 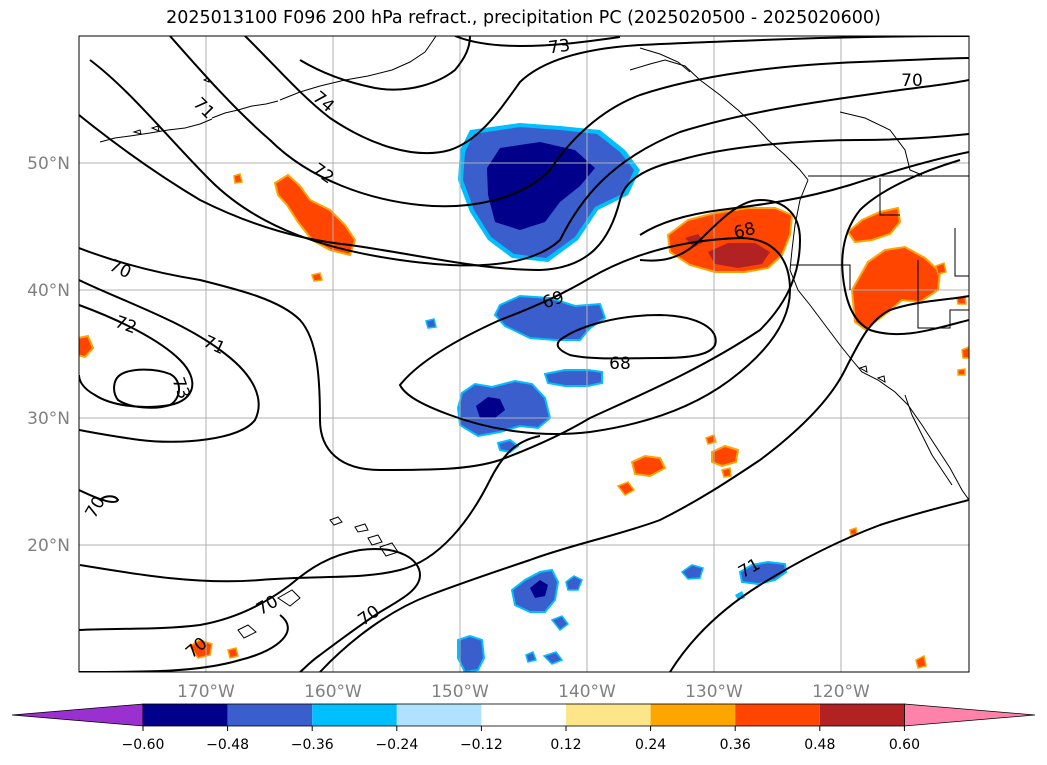 What do you see at coordinates (537, 42) in the screenshot?
I see `contour-73-north` at bounding box center [537, 42].